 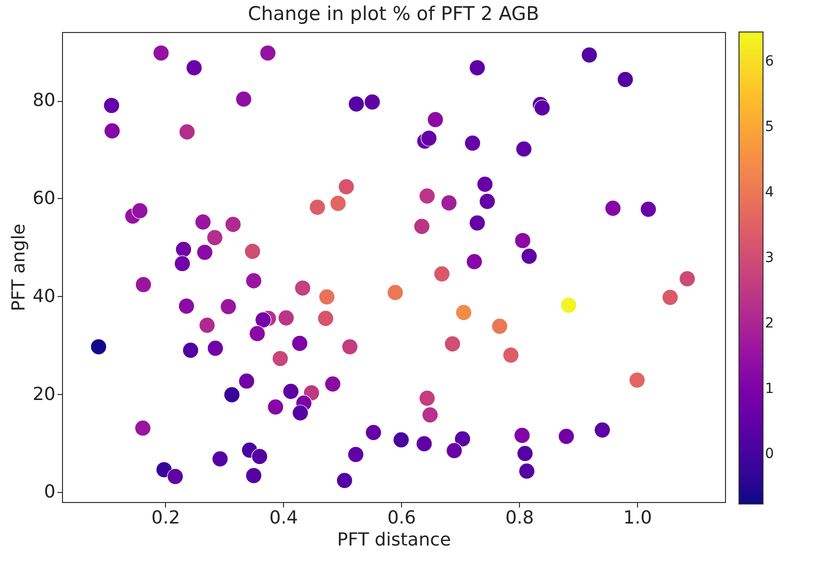 What do you see at coordinates (50, 492) in the screenshot?
I see `y-tick-label: 0` at bounding box center [50, 492].